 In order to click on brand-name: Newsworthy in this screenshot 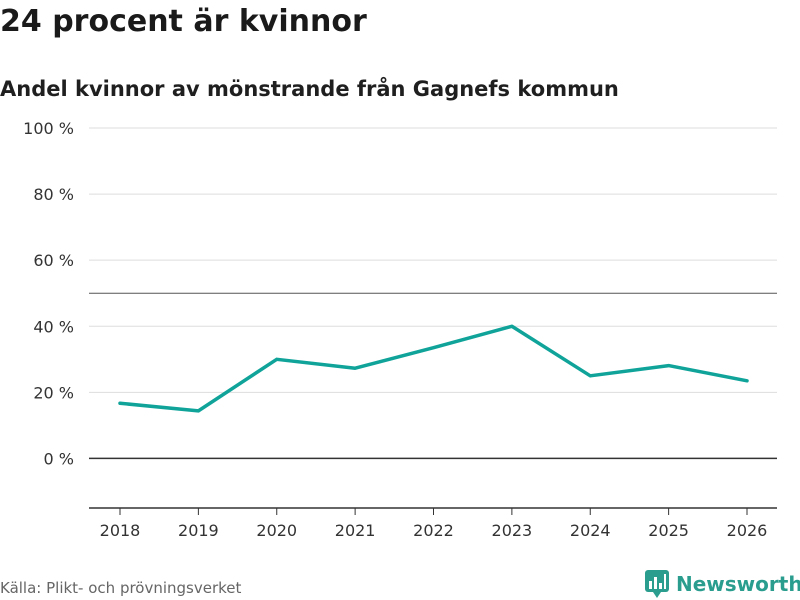, I will do `click(738, 584)`.